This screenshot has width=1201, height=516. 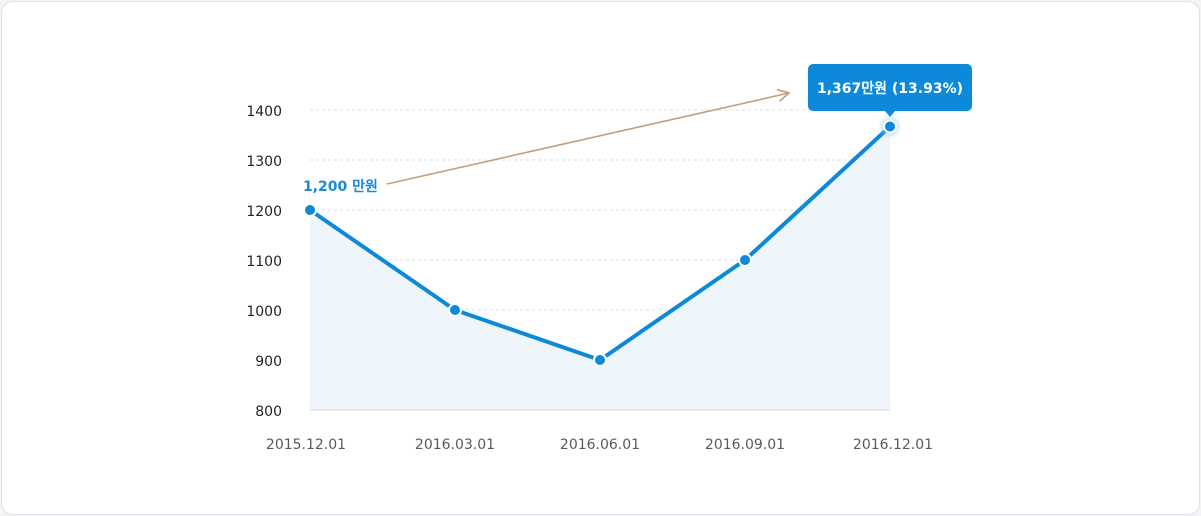 What do you see at coordinates (588, 136) in the screenshot?
I see `trend-arrow` at bounding box center [588, 136].